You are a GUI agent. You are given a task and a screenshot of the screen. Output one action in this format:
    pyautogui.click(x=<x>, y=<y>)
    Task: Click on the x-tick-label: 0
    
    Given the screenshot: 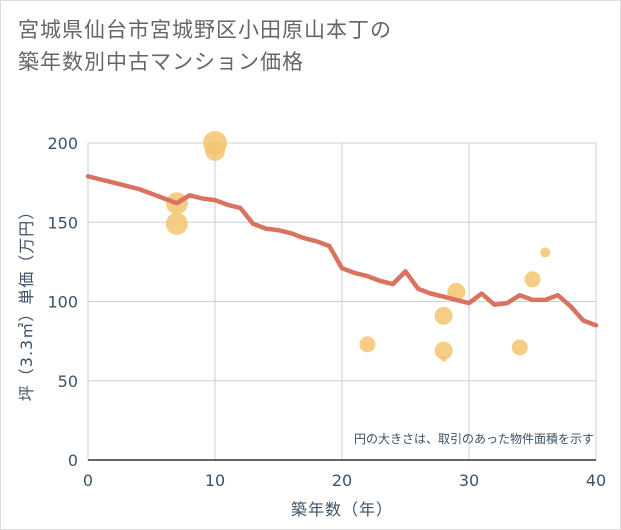 What is the action you would take?
    pyautogui.click(x=88, y=480)
    